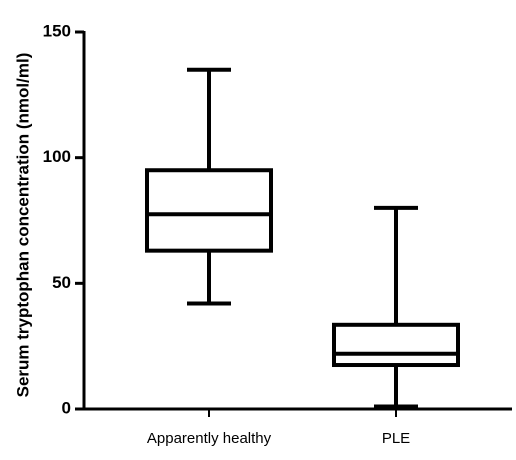 This screenshot has width=516, height=460. Describe the element at coordinates (22, 225) in the screenshot. I see `y-axis-title: Serum tryptophan concentration (nmol/ml)` at that location.